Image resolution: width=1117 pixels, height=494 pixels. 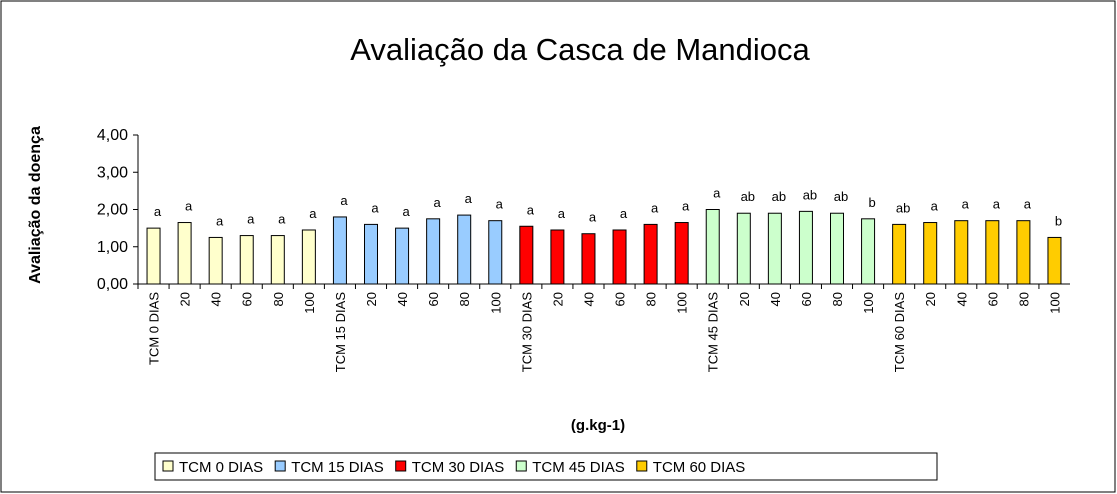 I want to click on y-tick-label: 2,00, so click(x=112, y=210).